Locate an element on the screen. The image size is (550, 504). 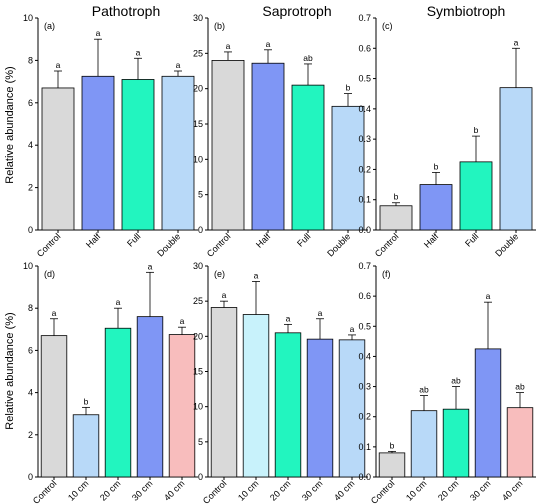
column-title-symbiotroph: Symbiotroph is located at coordinates (466, 11).